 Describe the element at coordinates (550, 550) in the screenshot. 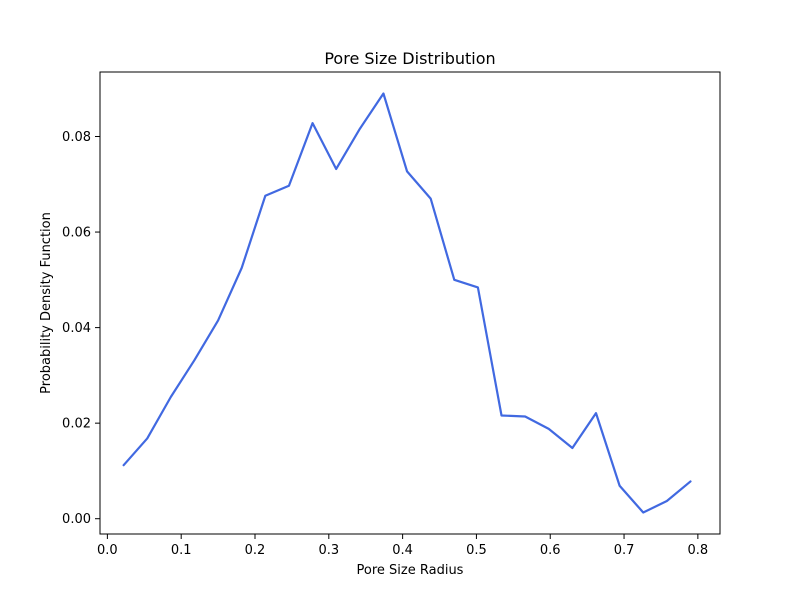

I see `x-tick-label: 0.6` at that location.